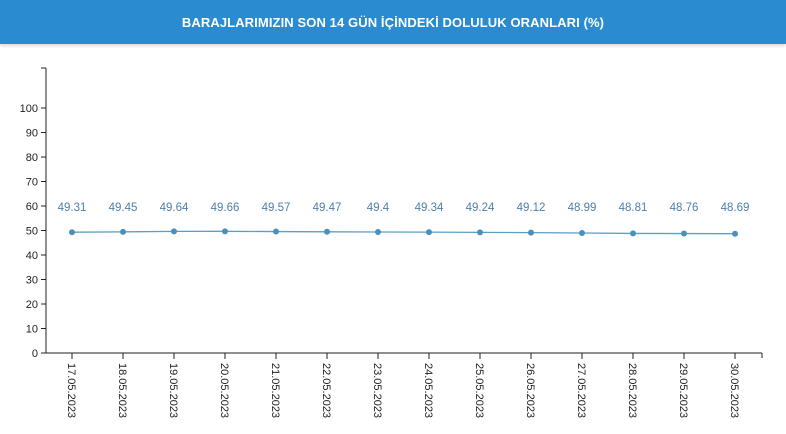 The height and width of the screenshot is (434, 786). Describe the element at coordinates (530, 390) in the screenshot. I see `x-tick-label: 26.05.2023` at that location.